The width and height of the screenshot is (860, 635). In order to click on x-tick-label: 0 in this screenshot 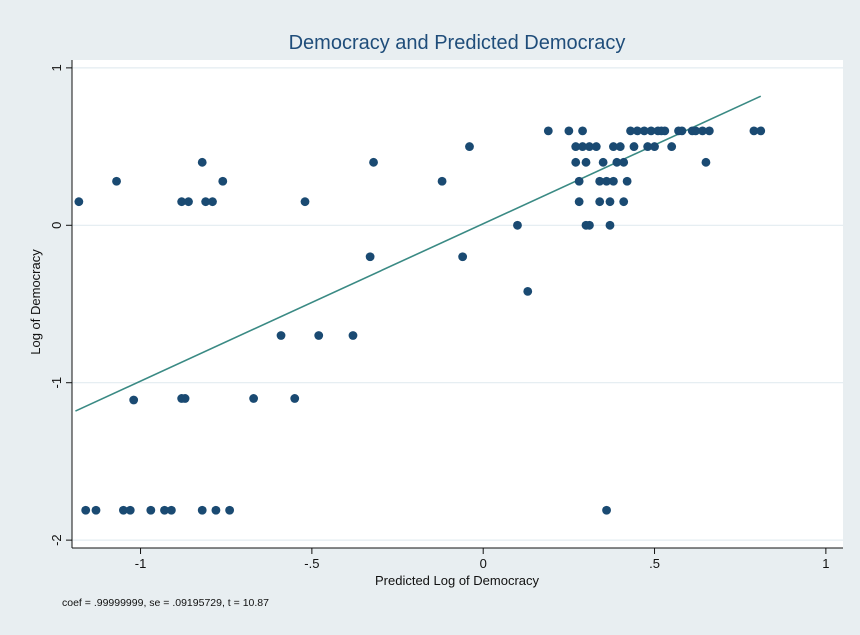, I will do `click(483, 563)`.